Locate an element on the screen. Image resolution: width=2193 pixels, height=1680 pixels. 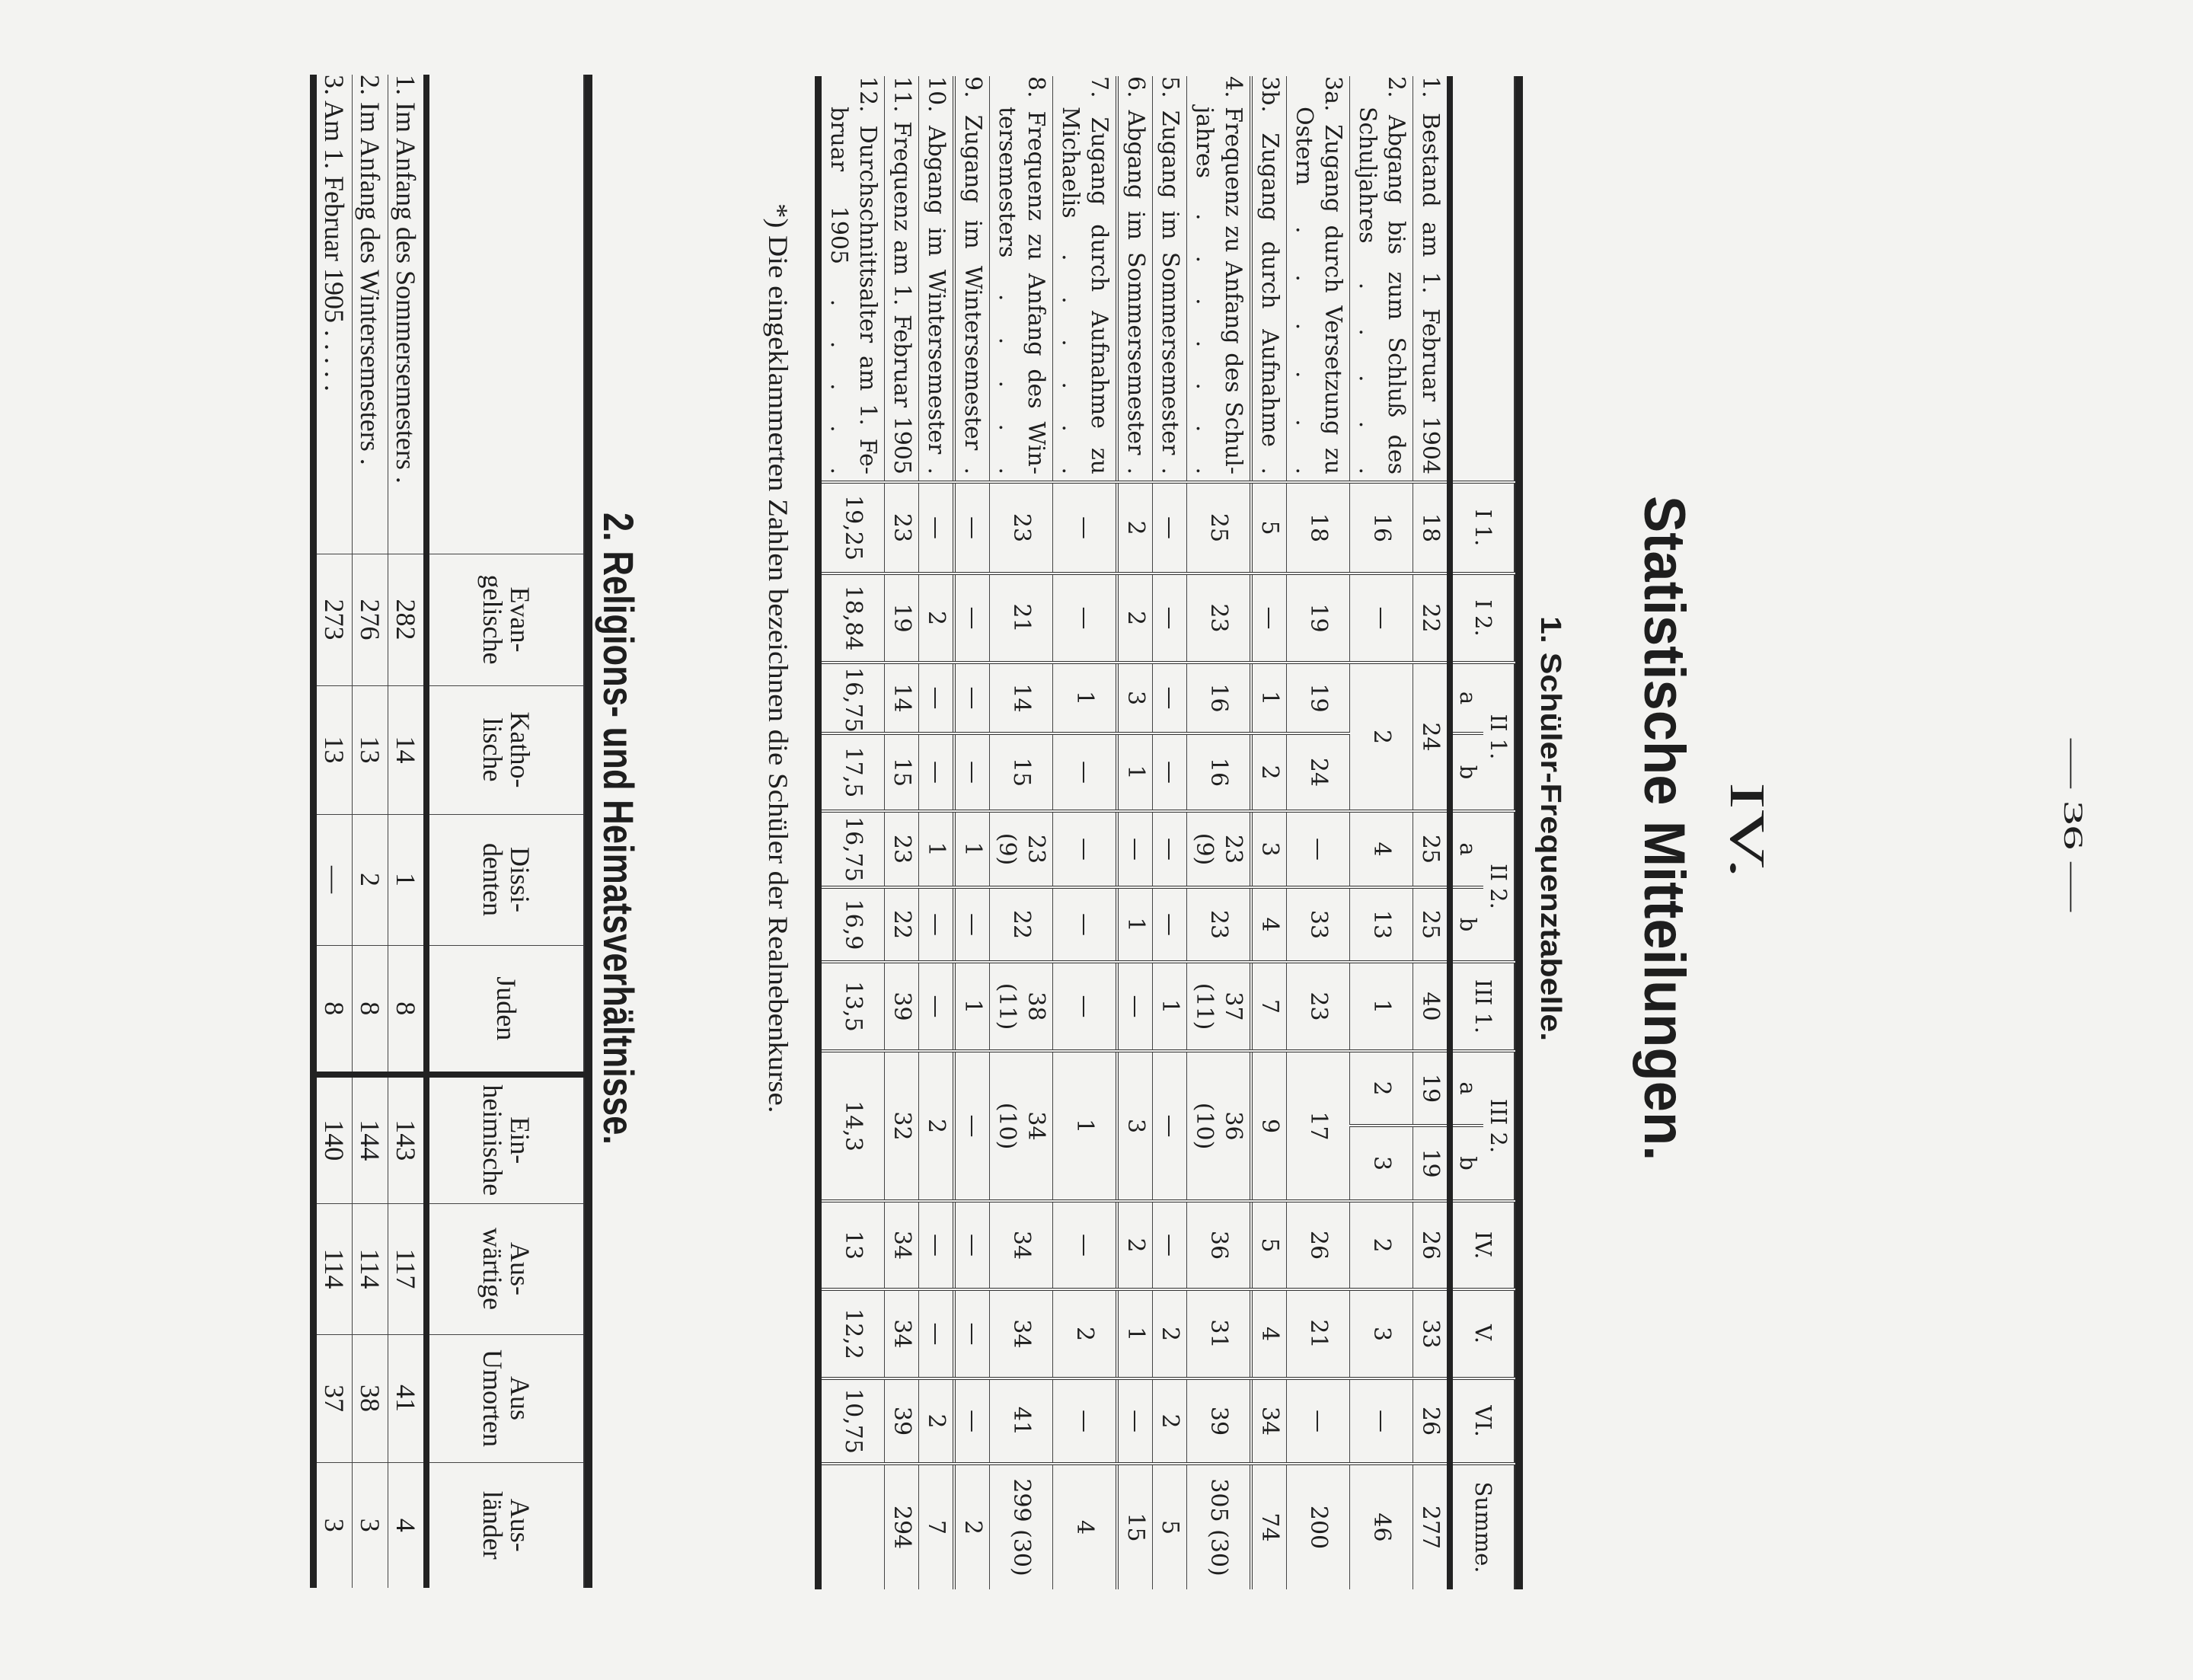
table-cell: 31 is located at coordinates (1218, 1334).